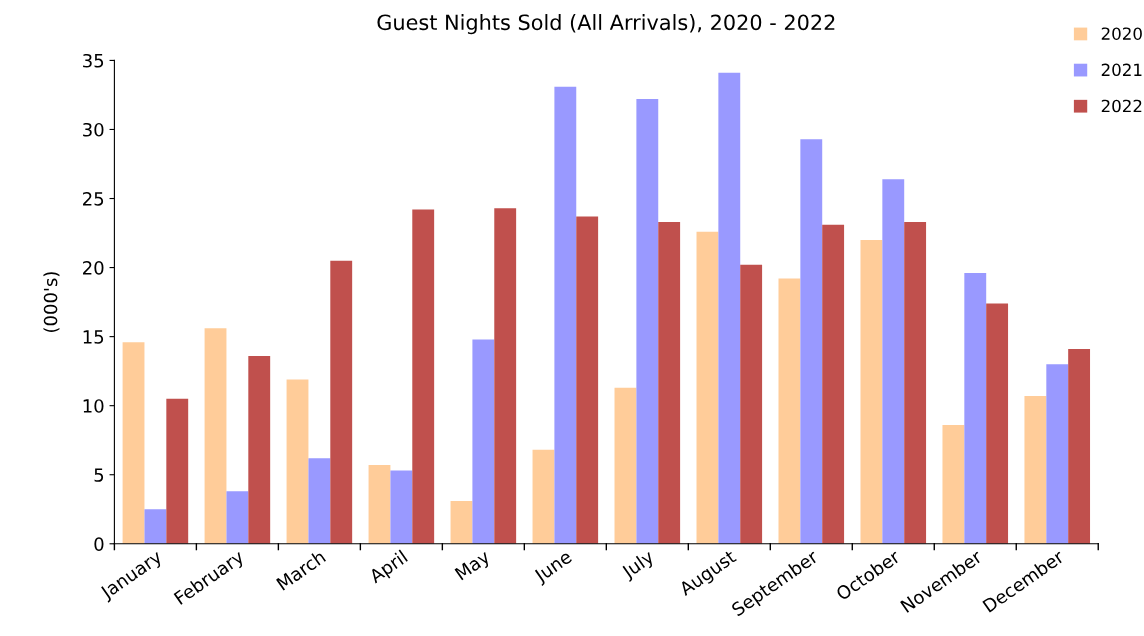 This screenshot has width=1144, height=636. What do you see at coordinates (99, 475) in the screenshot?
I see `y-tick-label: 5` at bounding box center [99, 475].